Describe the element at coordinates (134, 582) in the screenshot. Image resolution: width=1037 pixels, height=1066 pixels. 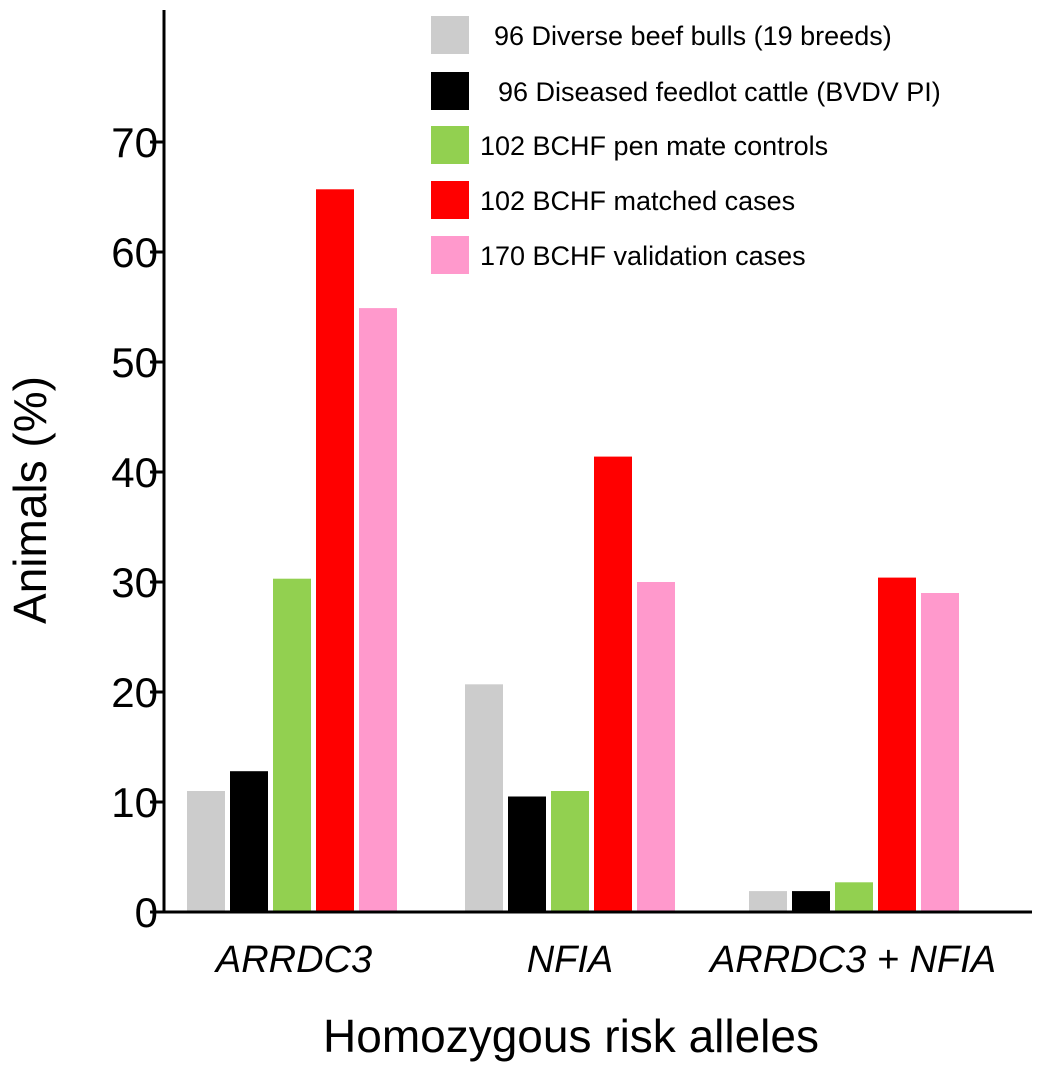
I see `y-tick-label: 30` at that location.